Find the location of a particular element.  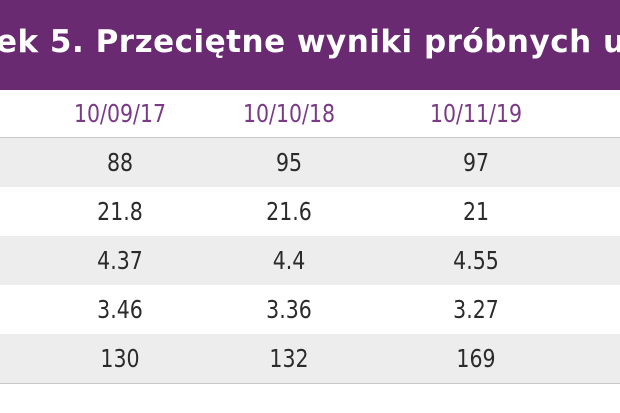

table-cell: 21.8 is located at coordinates (120, 211).